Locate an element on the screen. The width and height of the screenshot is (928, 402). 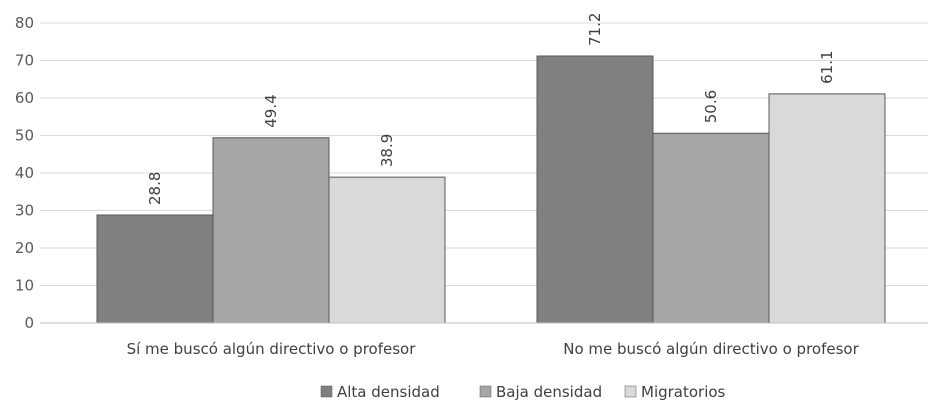
y-tick-label: 20 is located at coordinates (24, 248).